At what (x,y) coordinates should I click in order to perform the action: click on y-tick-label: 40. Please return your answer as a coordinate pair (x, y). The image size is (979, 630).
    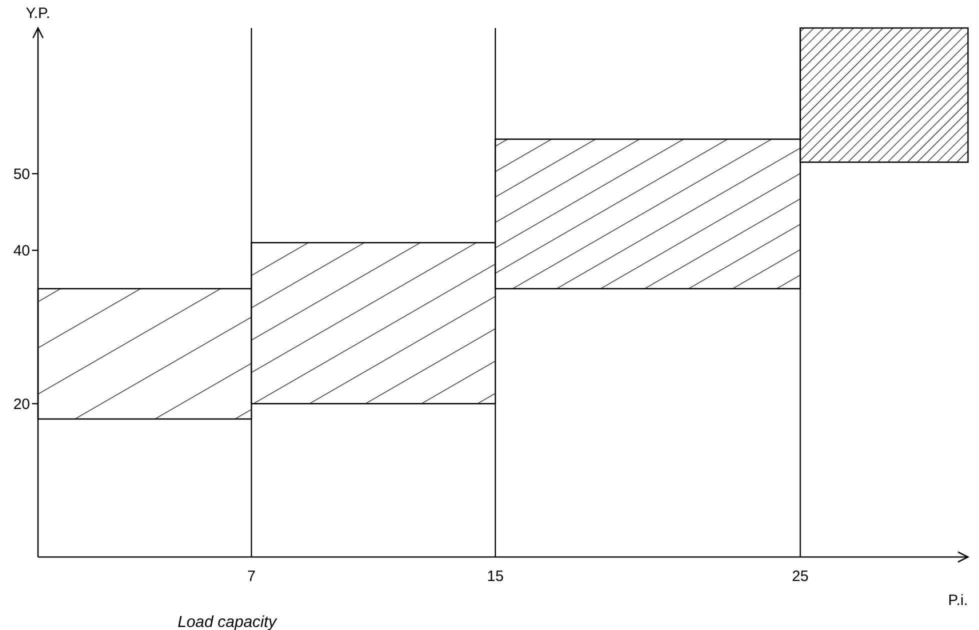
    Looking at the image, I should click on (21, 251).